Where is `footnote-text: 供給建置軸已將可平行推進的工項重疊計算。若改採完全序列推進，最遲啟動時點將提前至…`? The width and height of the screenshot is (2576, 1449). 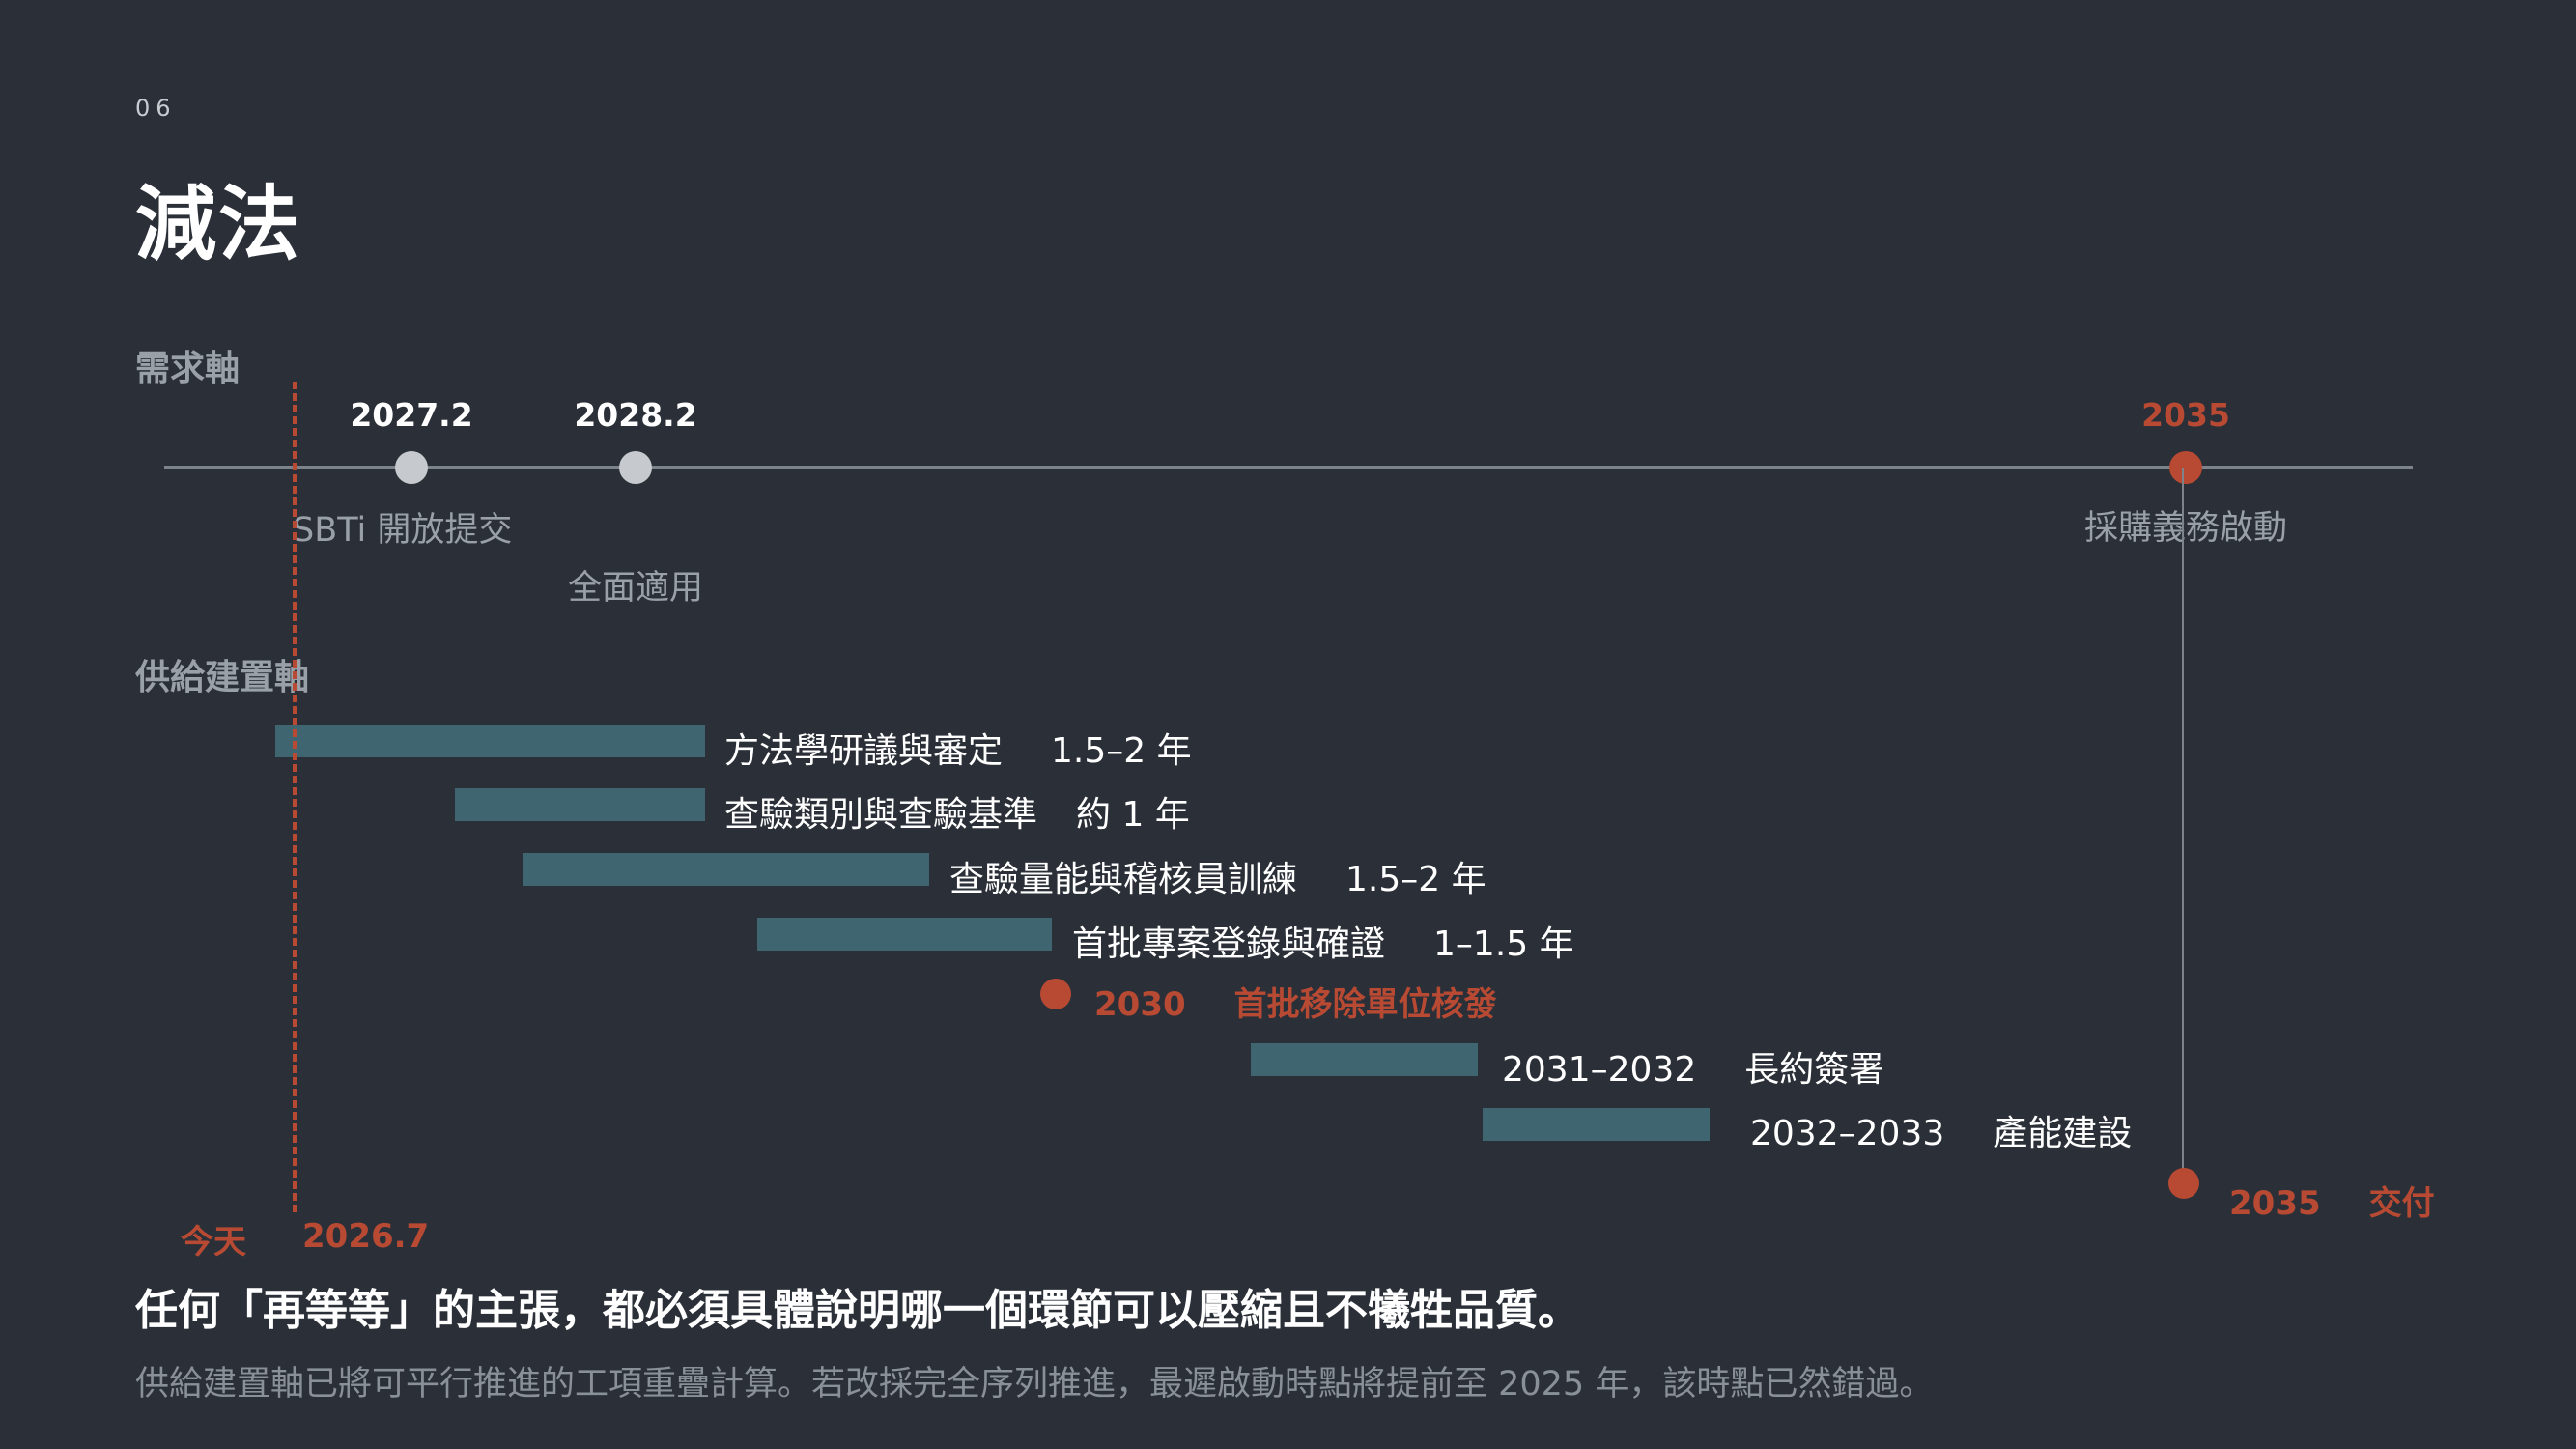 footnote-text: 供給建置軸已將可平行推進的工項重疊計算。若改採完全序列推進，最遲啟動時點將提前至… is located at coordinates (1034, 1384).